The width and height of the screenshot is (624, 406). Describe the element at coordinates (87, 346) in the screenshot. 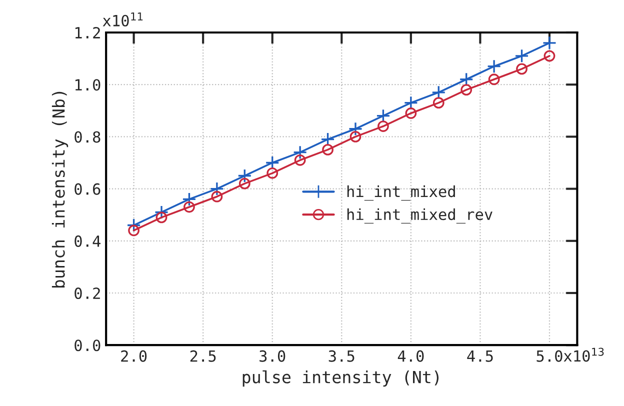

I see `y-tick-label: 0.0` at that location.